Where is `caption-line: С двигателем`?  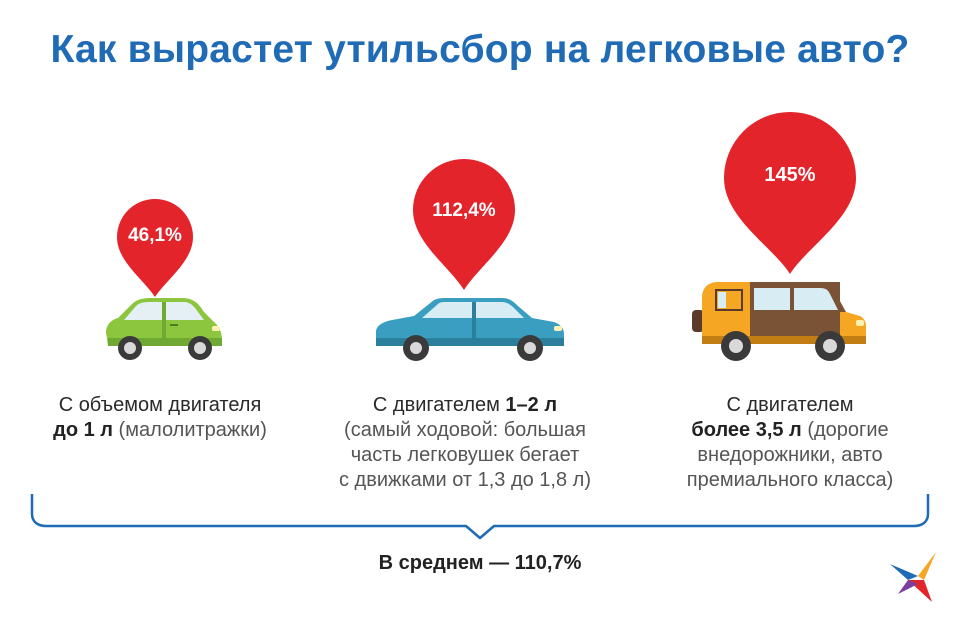 caption-line: С двигателем is located at coordinates (790, 405).